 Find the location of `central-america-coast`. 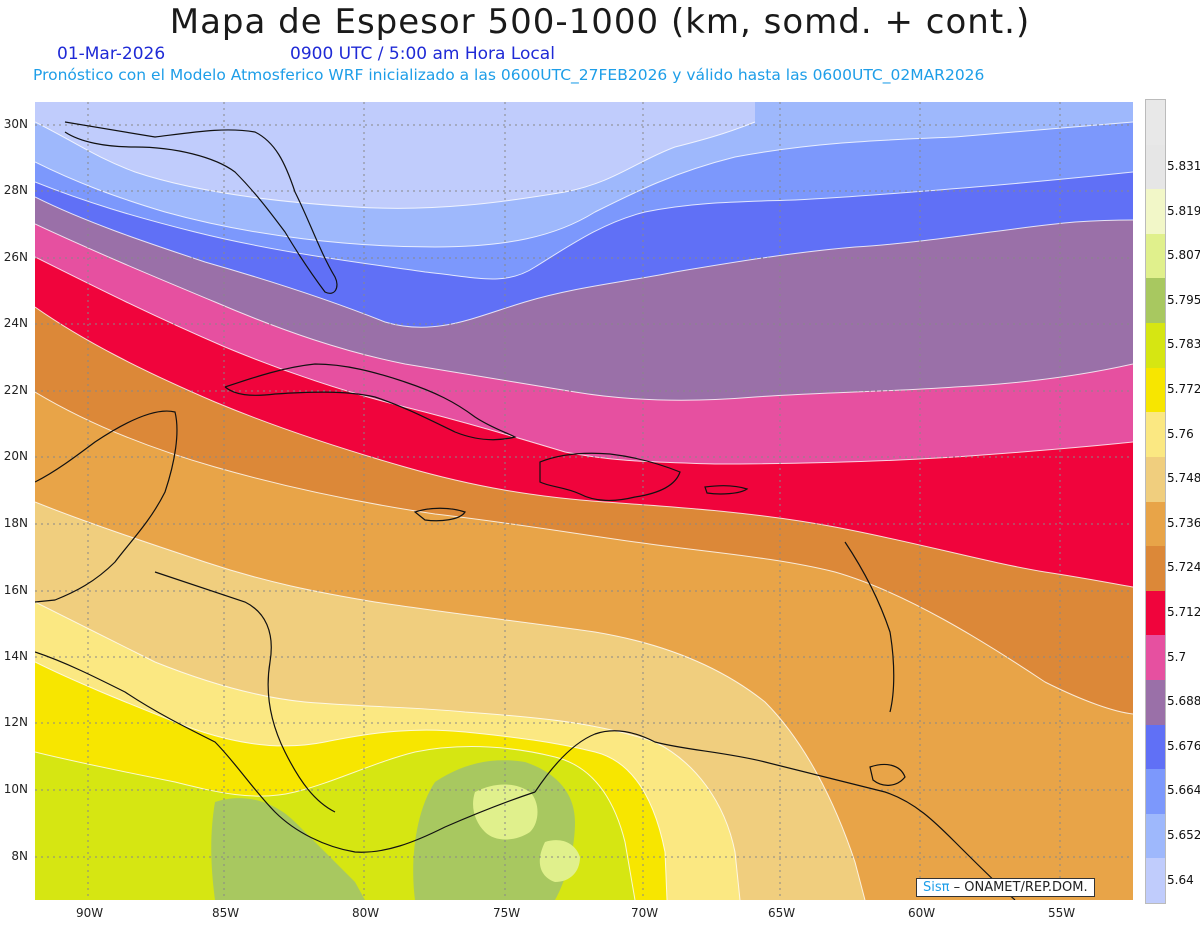

central-america-coast is located at coordinates (285, 752).